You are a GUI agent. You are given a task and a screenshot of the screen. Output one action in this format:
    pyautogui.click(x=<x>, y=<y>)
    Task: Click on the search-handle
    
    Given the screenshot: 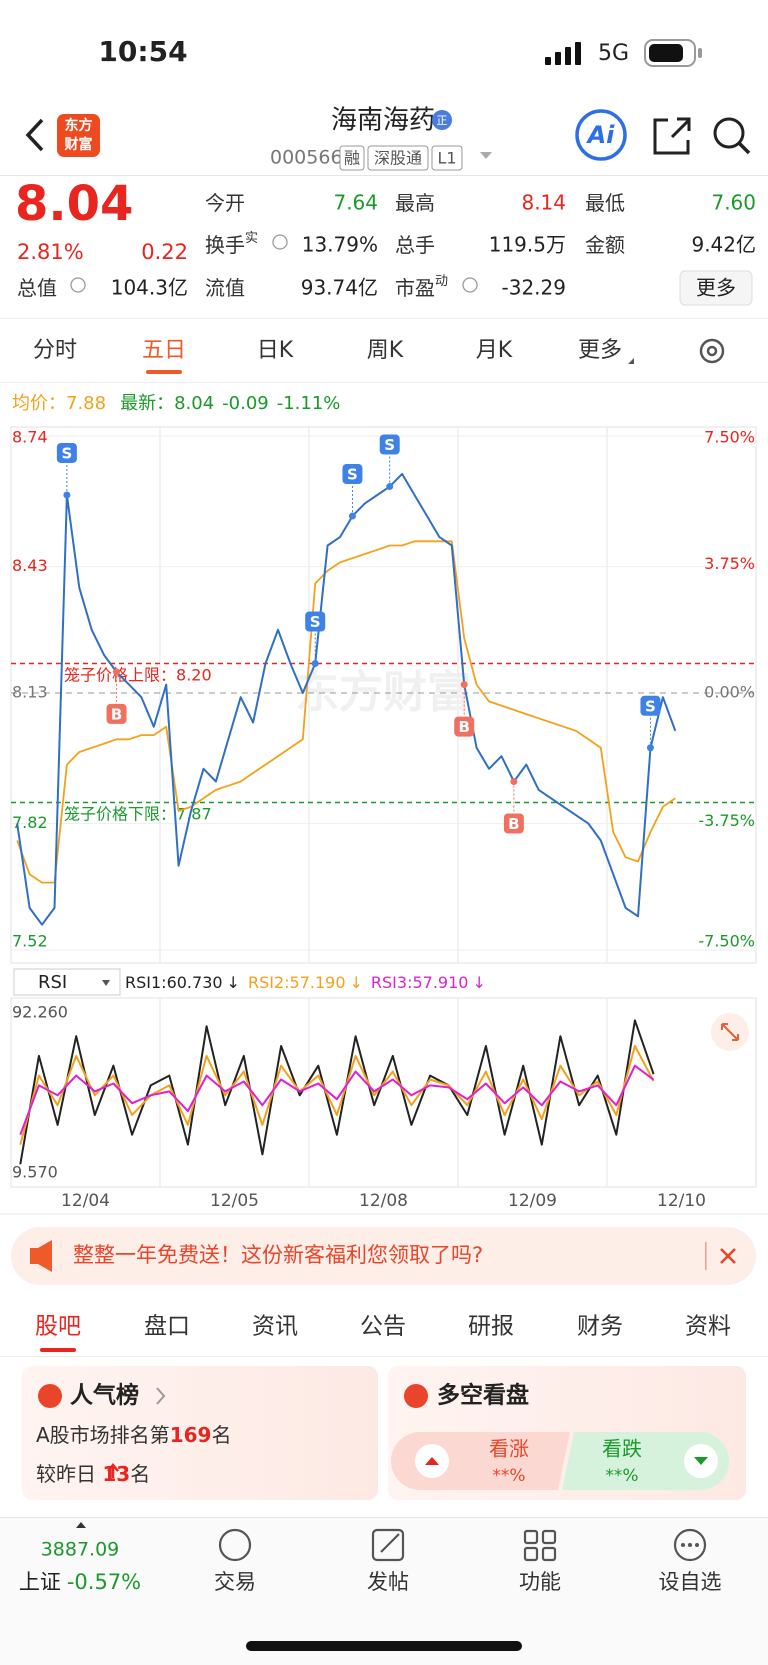 What is the action you would take?
    pyautogui.click(x=744, y=148)
    